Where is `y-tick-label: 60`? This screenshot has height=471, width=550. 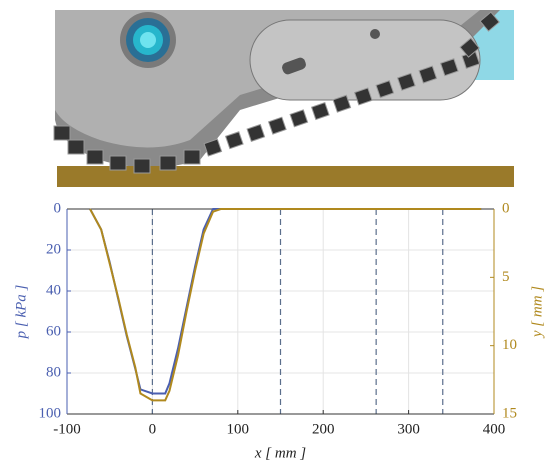
y-tick-label: 60 is located at coordinates (53, 331).